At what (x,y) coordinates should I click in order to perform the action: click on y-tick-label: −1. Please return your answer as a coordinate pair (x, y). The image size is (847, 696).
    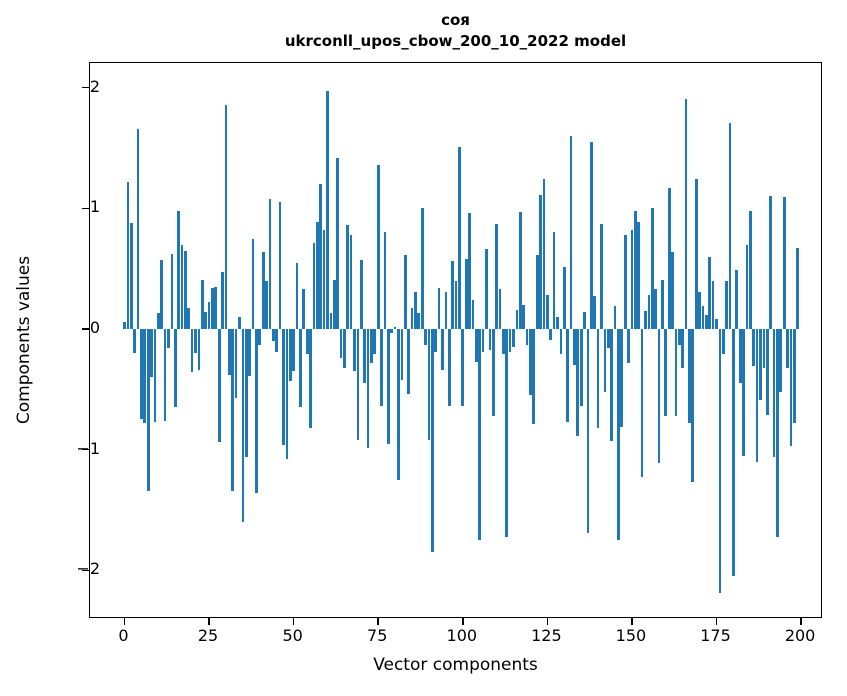
    Looking at the image, I should click on (88, 448).